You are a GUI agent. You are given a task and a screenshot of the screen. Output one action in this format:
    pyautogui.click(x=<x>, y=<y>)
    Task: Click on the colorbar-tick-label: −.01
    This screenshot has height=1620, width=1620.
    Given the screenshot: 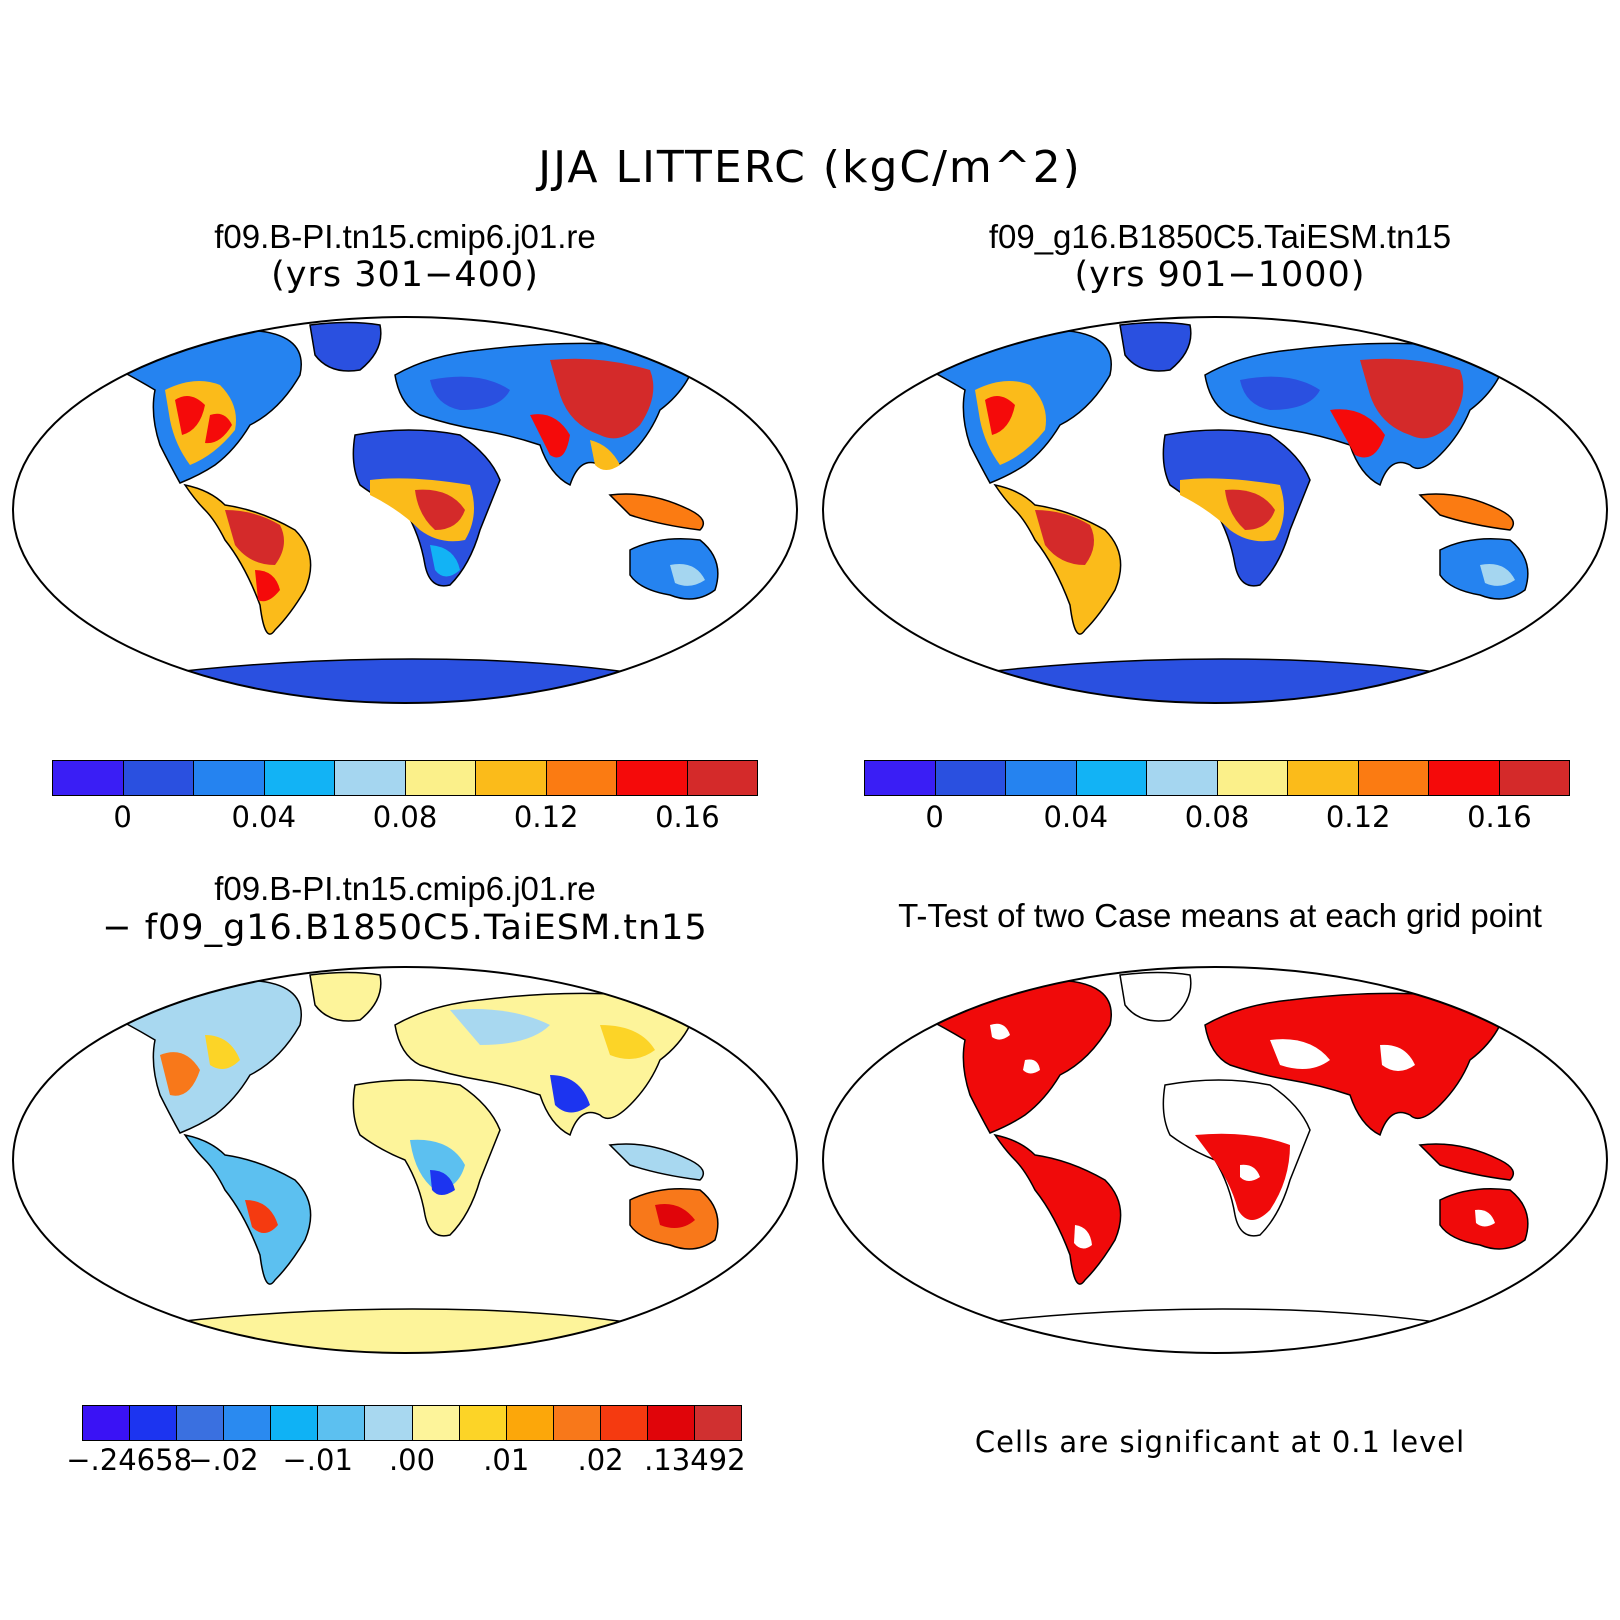 What is the action you would take?
    pyautogui.click(x=317, y=1460)
    